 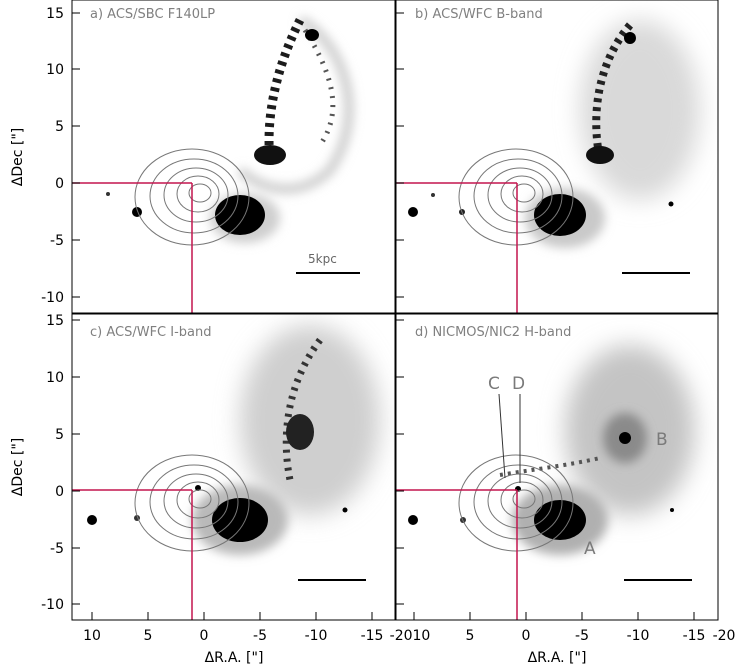 What do you see at coordinates (590, 549) in the screenshot?
I see `annotation-a: A` at bounding box center [590, 549].